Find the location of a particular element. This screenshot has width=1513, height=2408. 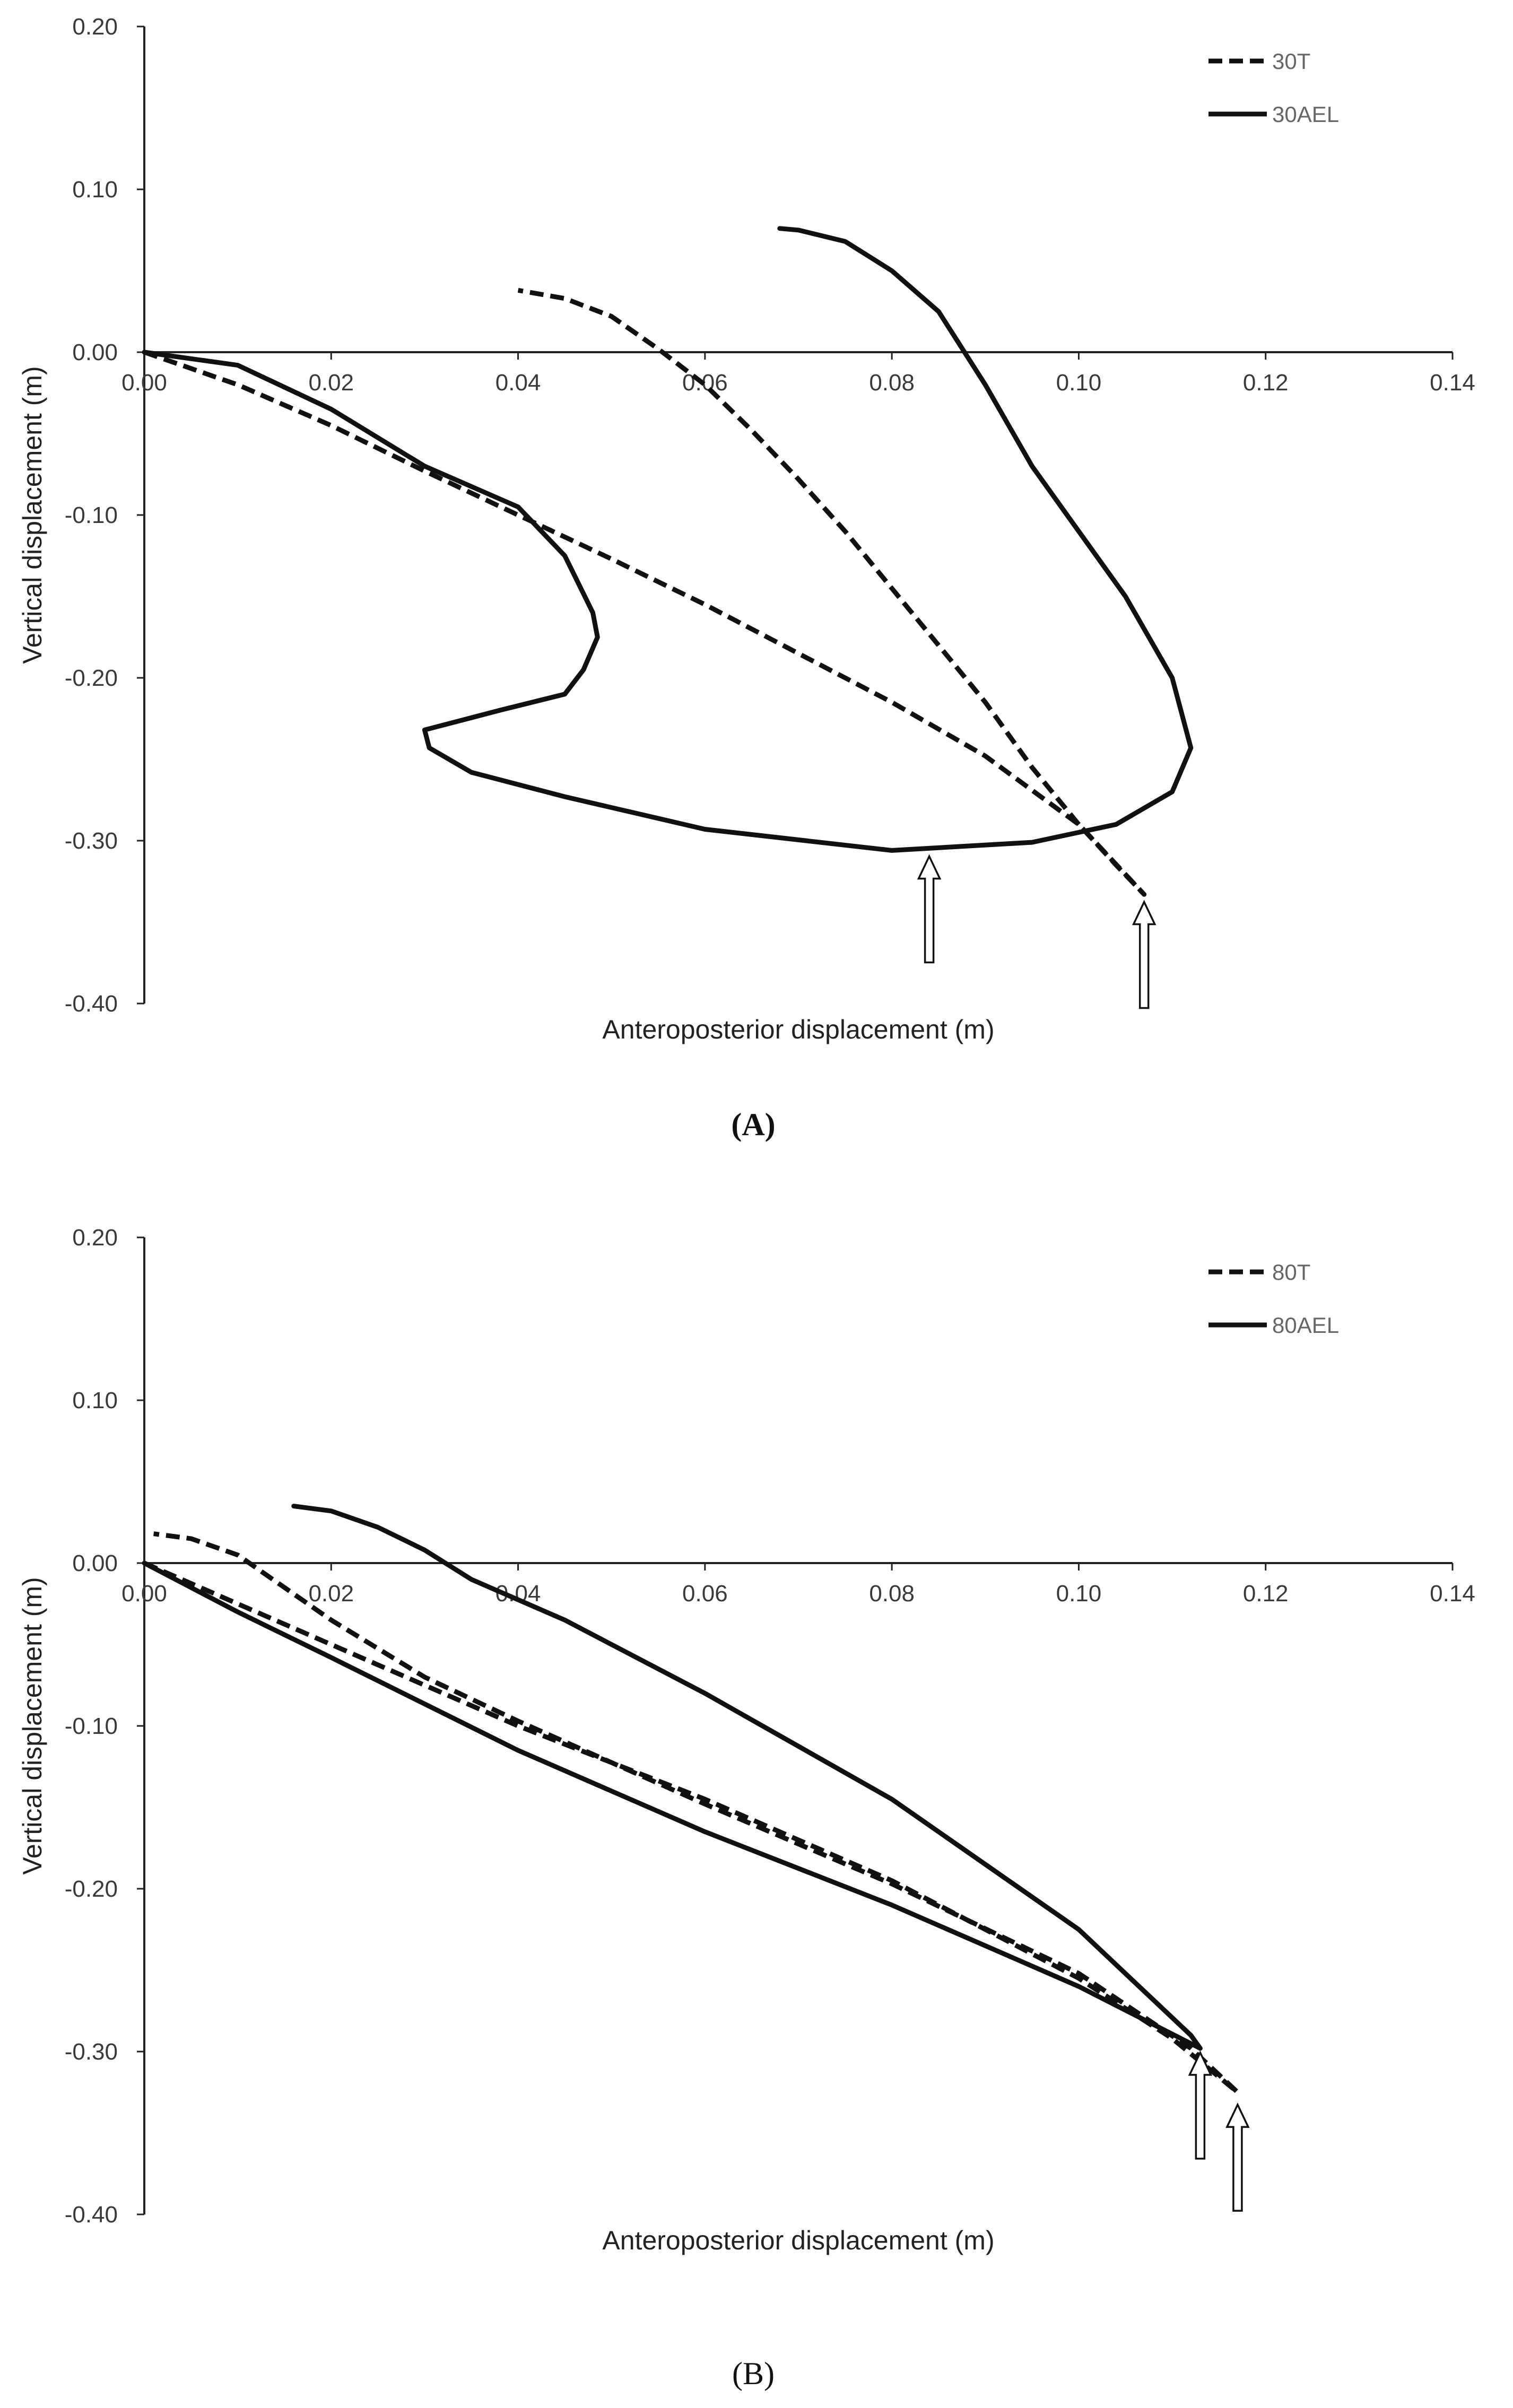

x-tick-label: 0.04 is located at coordinates (518, 383).